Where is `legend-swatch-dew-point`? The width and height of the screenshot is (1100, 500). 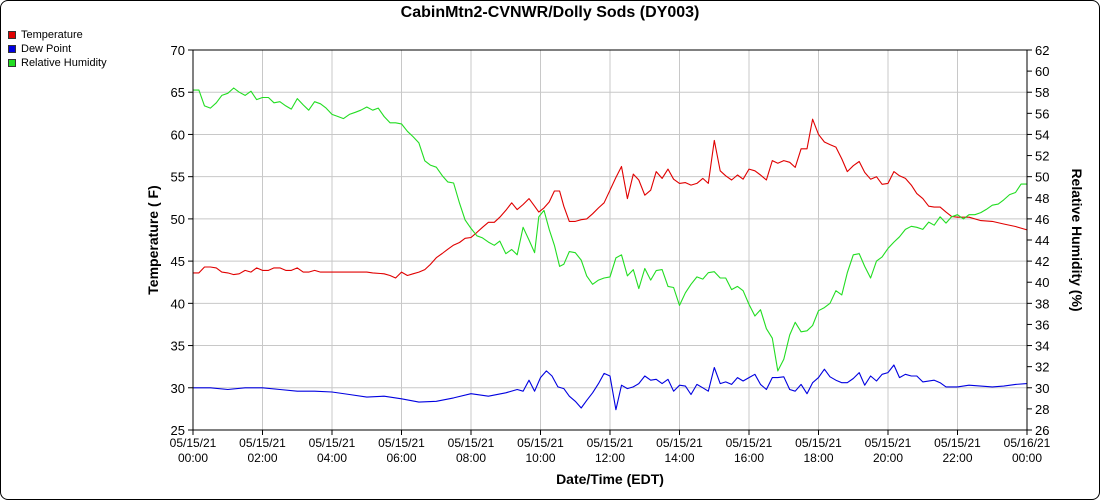
legend-swatch-dew-point is located at coordinates (12, 49).